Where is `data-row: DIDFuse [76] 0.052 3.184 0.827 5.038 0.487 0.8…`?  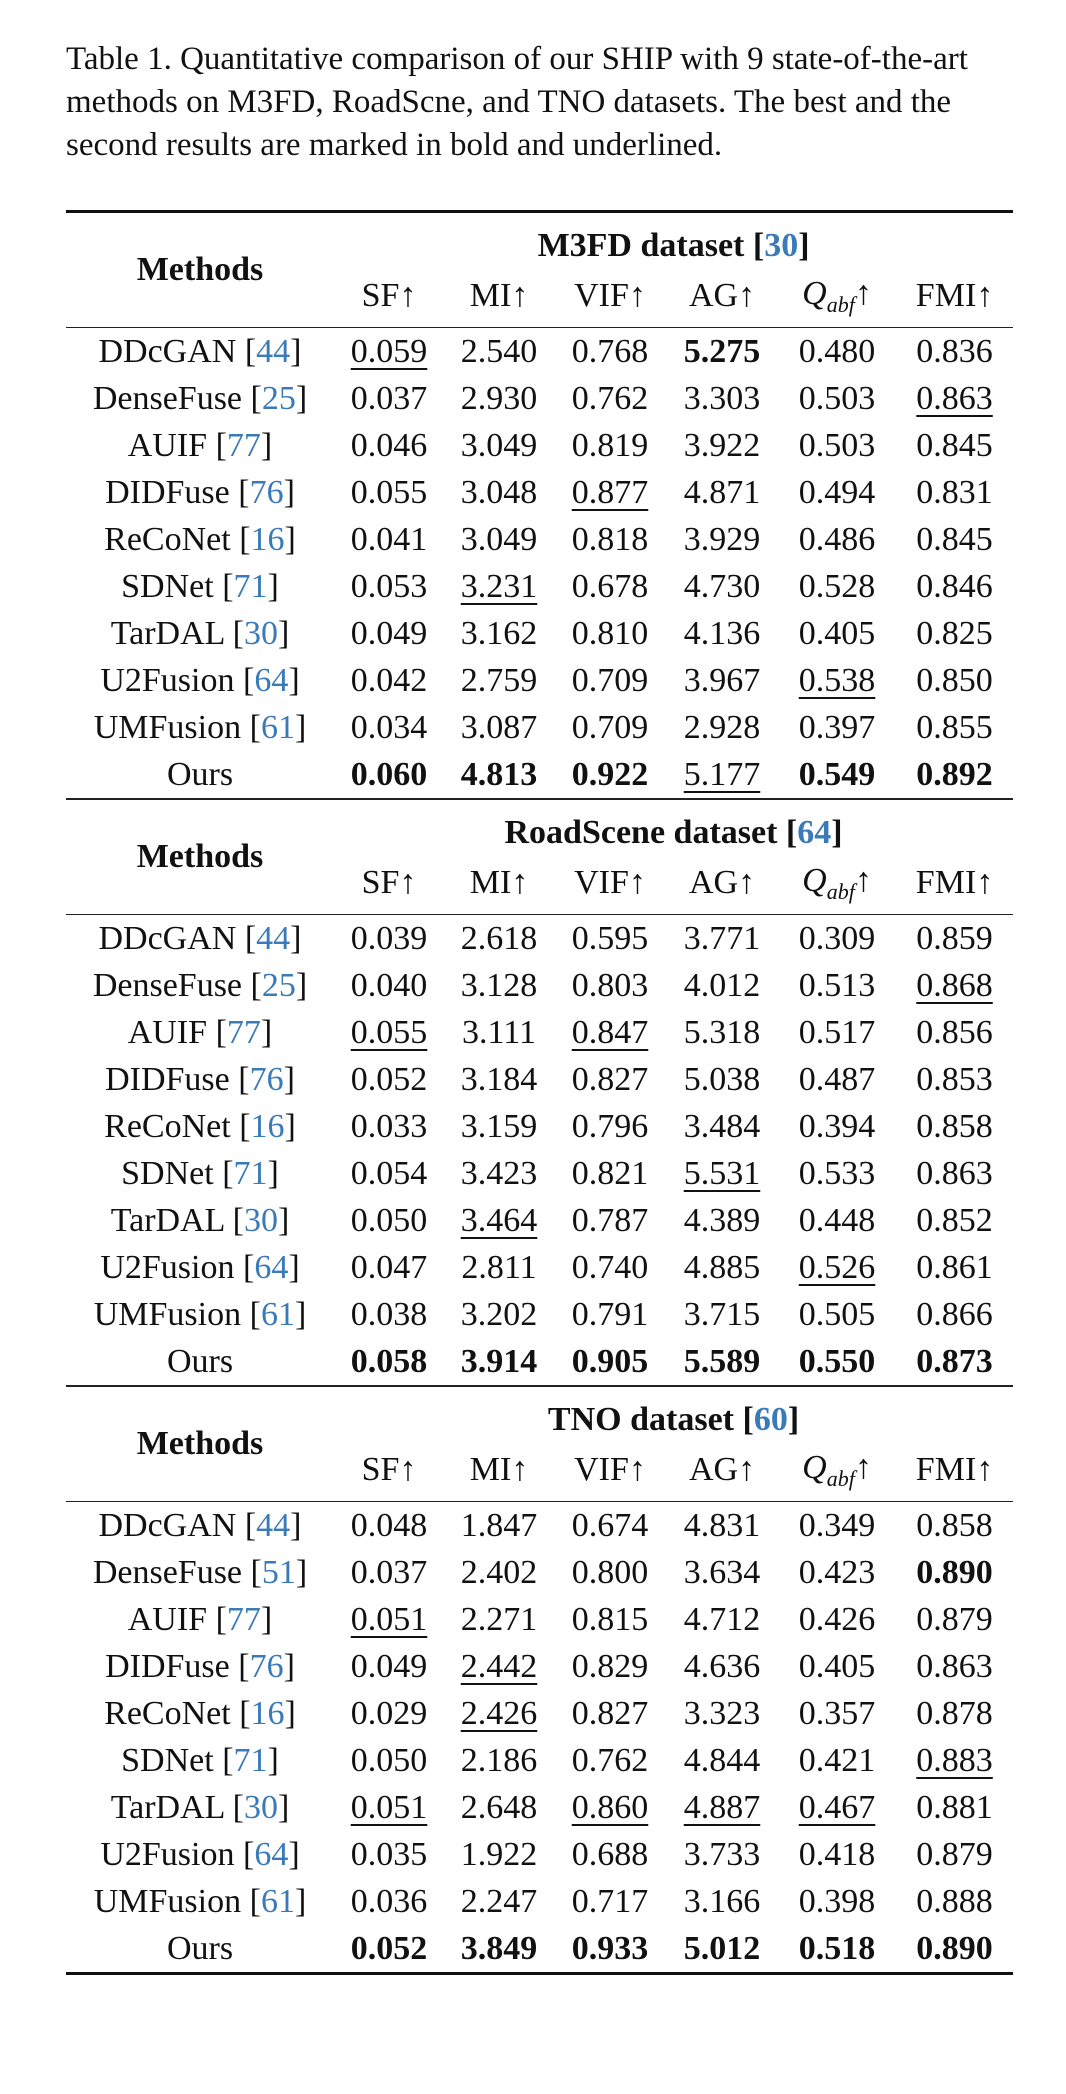 data-row: DIDFuse [76] 0.052 3.184 0.827 5.038 0.487 0.8… is located at coordinates (539, 1079).